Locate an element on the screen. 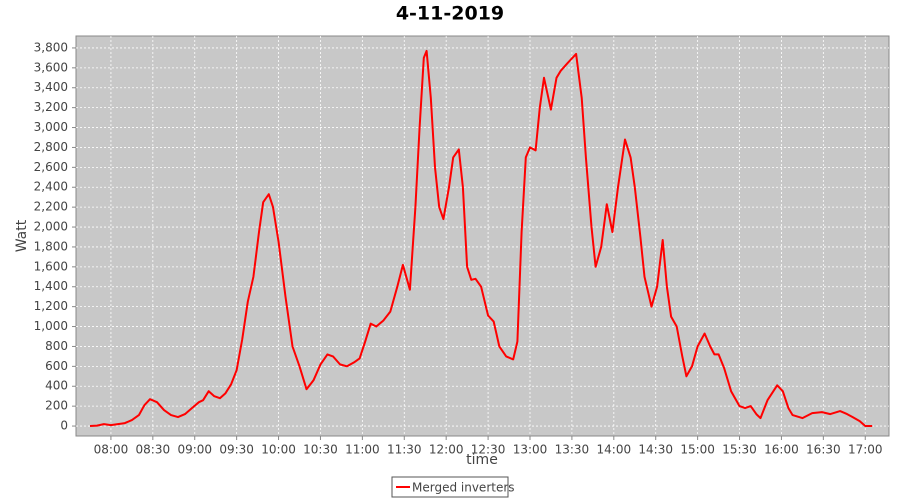 The height and width of the screenshot is (504, 900). x-tick-label: 13:30 is located at coordinates (572, 450).